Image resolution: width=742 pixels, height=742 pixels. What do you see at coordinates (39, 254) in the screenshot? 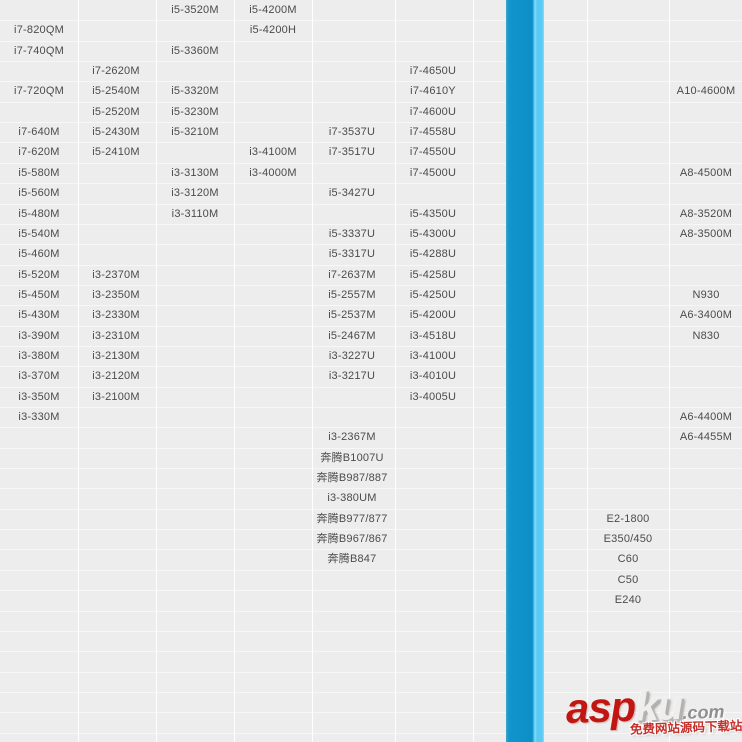
I see `cpu-model-cell: i5-460M` at bounding box center [39, 254].